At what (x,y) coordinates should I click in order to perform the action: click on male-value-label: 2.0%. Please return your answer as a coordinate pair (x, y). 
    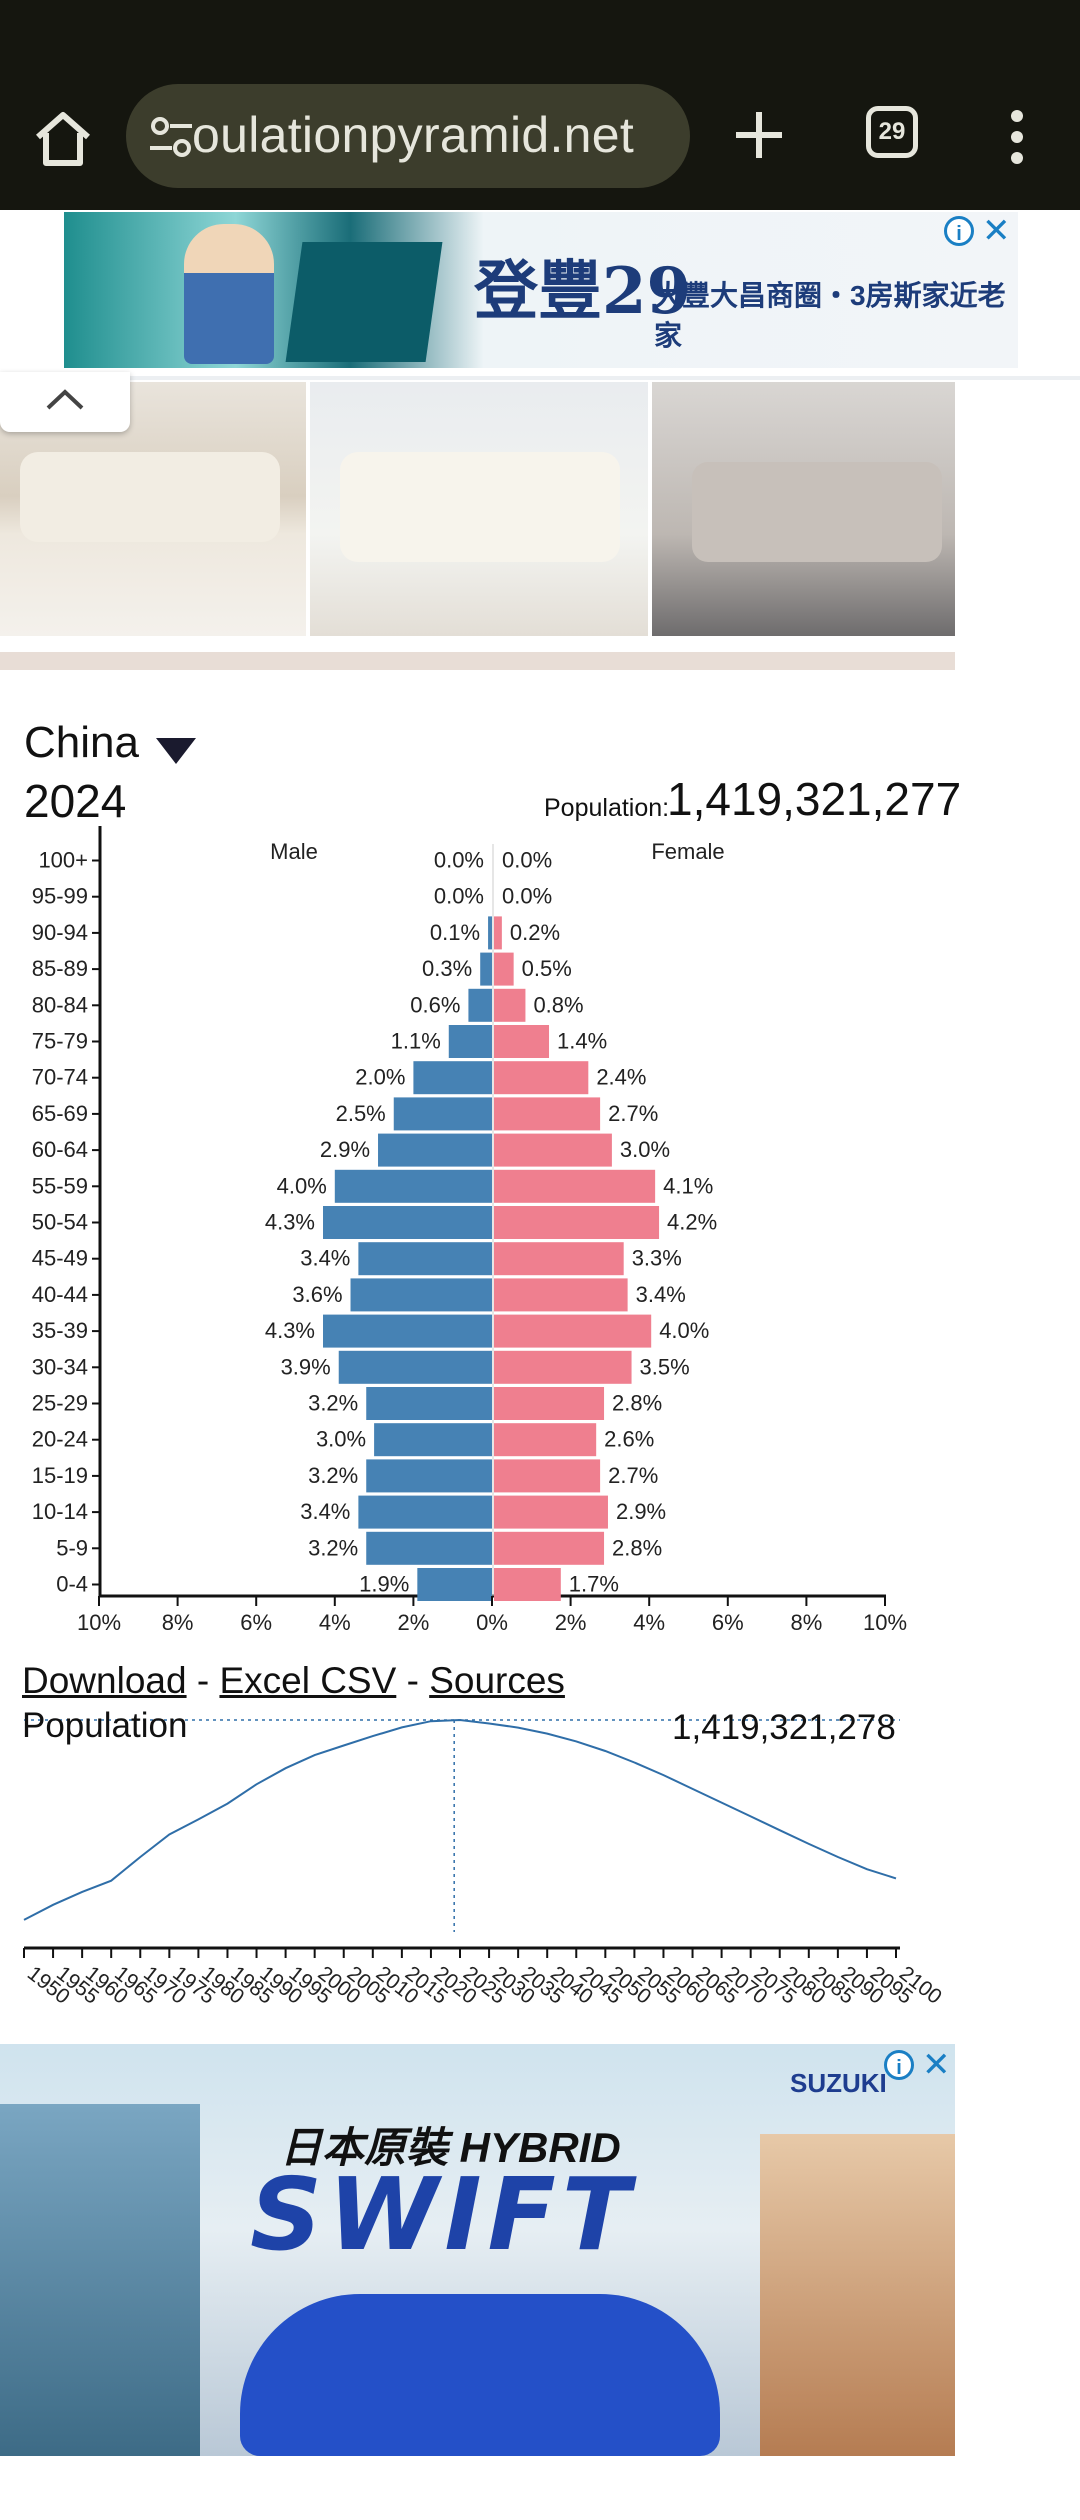
    Looking at the image, I should click on (380, 1077).